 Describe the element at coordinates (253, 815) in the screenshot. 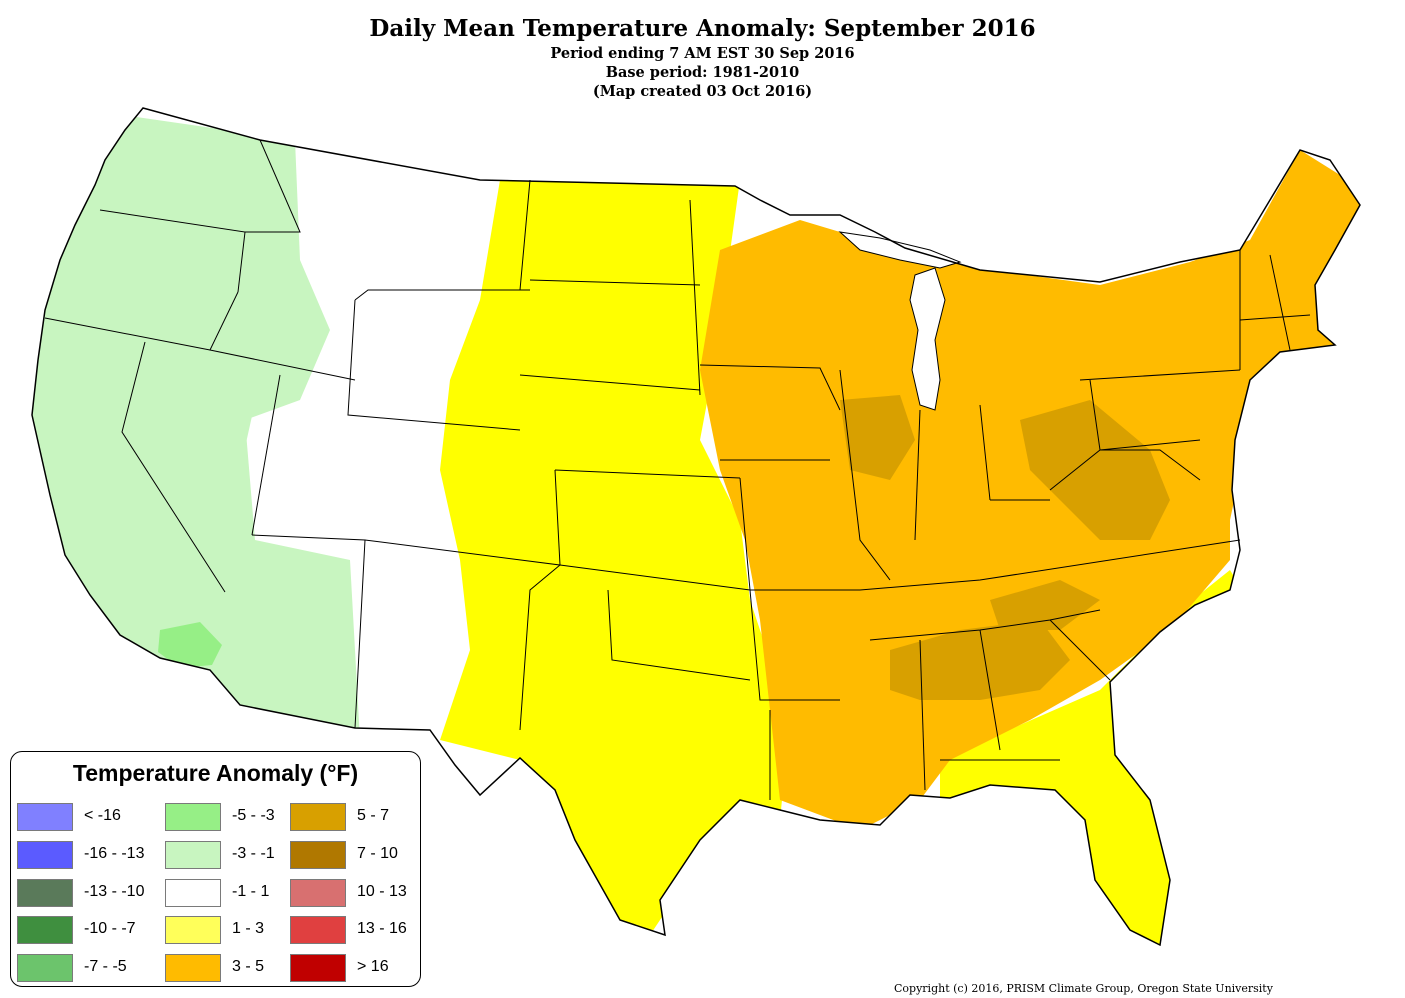

I see `legend-label: -5 - -3` at that location.